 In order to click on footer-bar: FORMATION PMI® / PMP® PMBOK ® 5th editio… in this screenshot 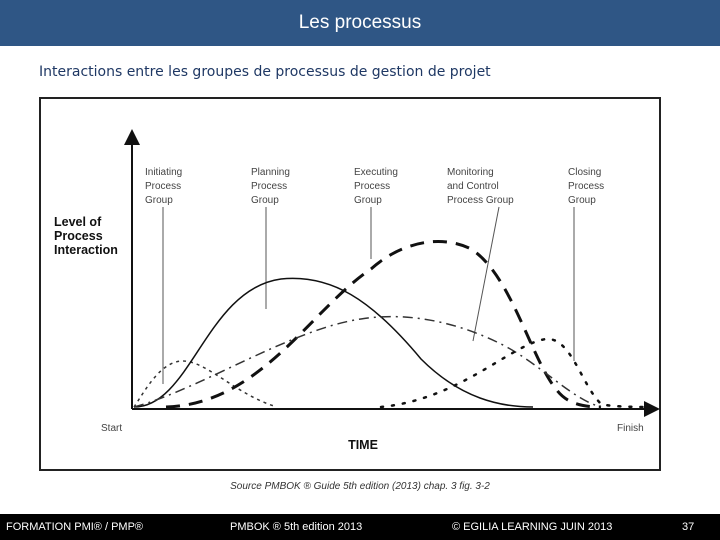, I will do `click(360, 527)`.